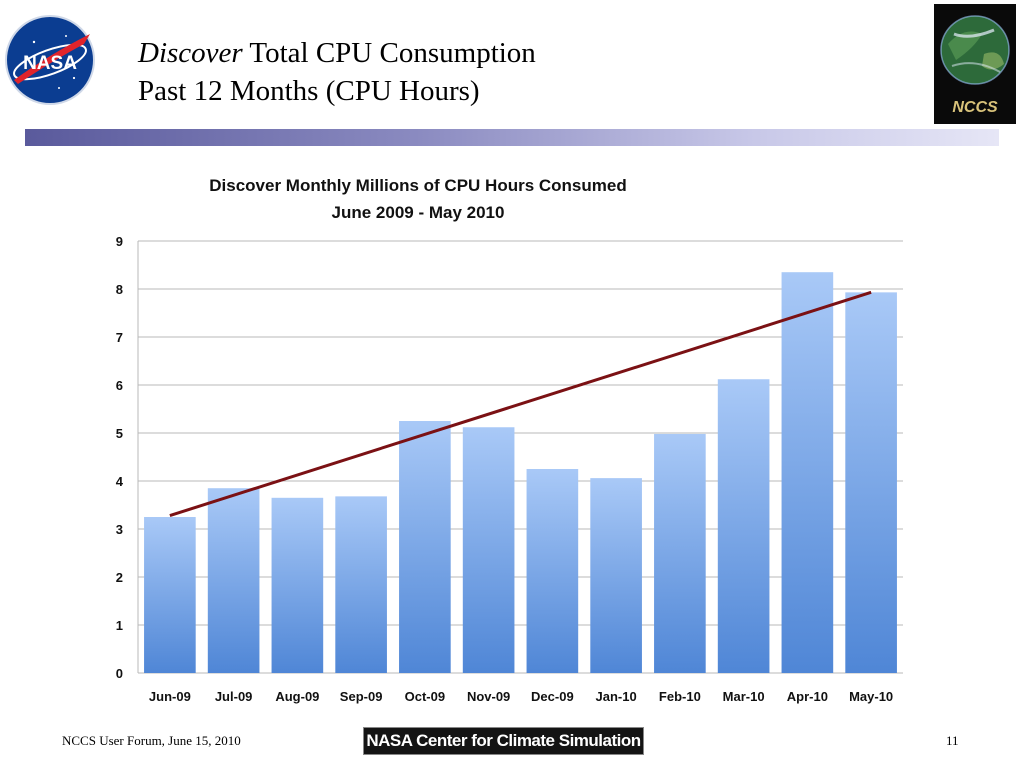 Image resolution: width=1024 pixels, height=768 pixels. Describe the element at coordinates (297, 696) in the screenshot. I see `x-tick-label: Aug-09` at that location.